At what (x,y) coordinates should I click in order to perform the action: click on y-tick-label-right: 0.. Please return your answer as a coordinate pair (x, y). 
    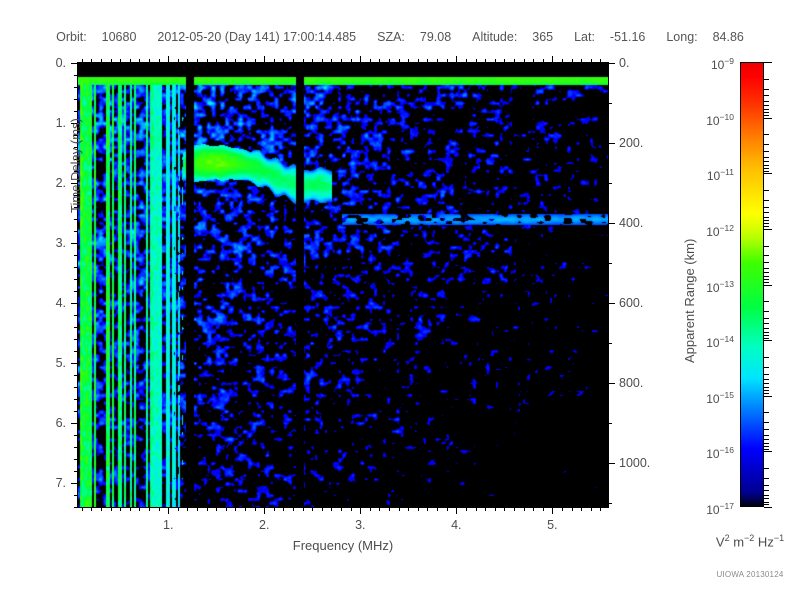
    Looking at the image, I should click on (624, 63).